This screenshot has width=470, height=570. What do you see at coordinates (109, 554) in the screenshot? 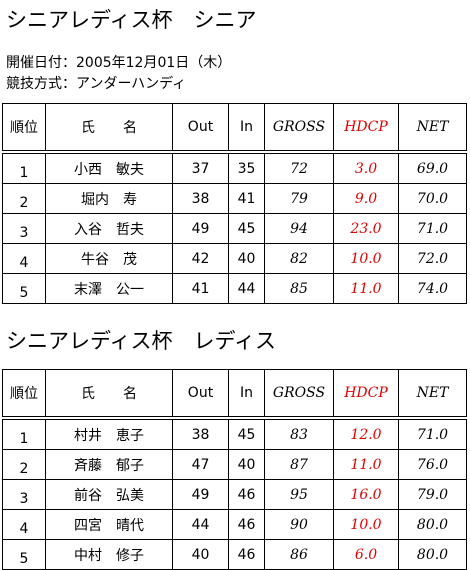
I see `cell: 中村 修子` at bounding box center [109, 554].